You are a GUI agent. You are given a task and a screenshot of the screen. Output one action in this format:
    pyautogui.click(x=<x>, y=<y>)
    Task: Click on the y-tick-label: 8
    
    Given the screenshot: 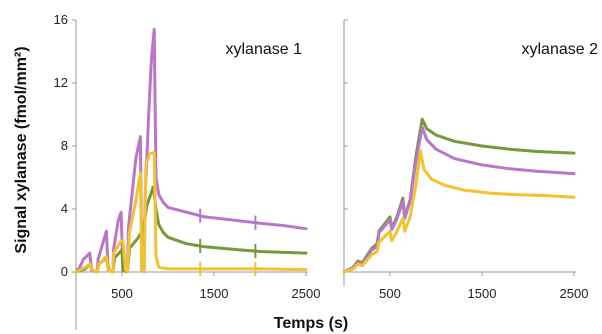 What is the action you would take?
    pyautogui.click(x=64, y=145)
    